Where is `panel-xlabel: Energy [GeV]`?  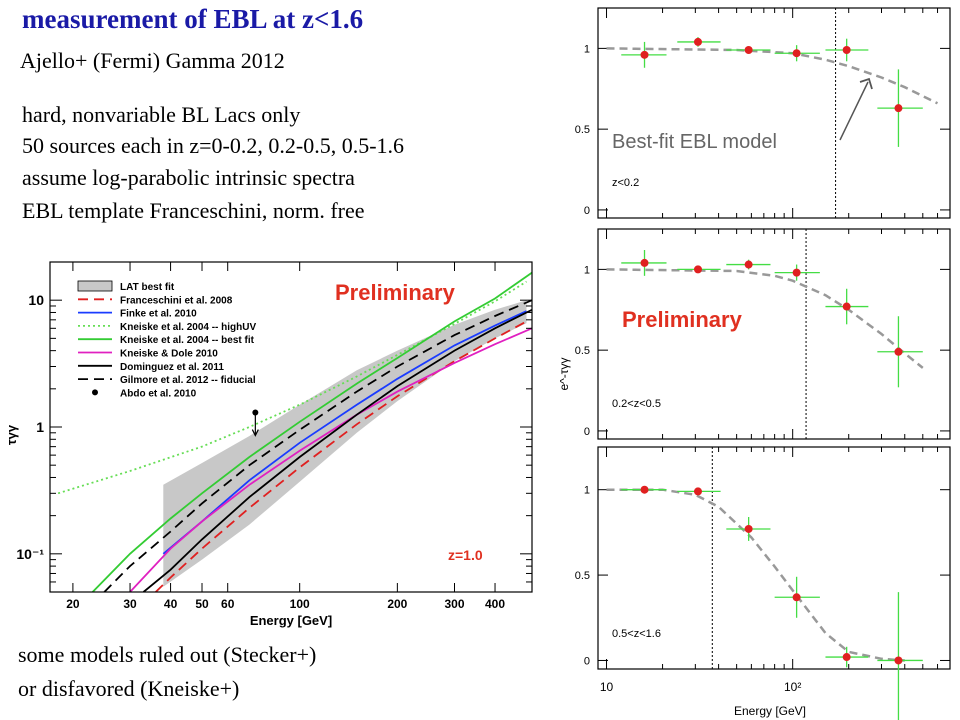 panel-xlabel: Energy [GeV] is located at coordinates (770, 711).